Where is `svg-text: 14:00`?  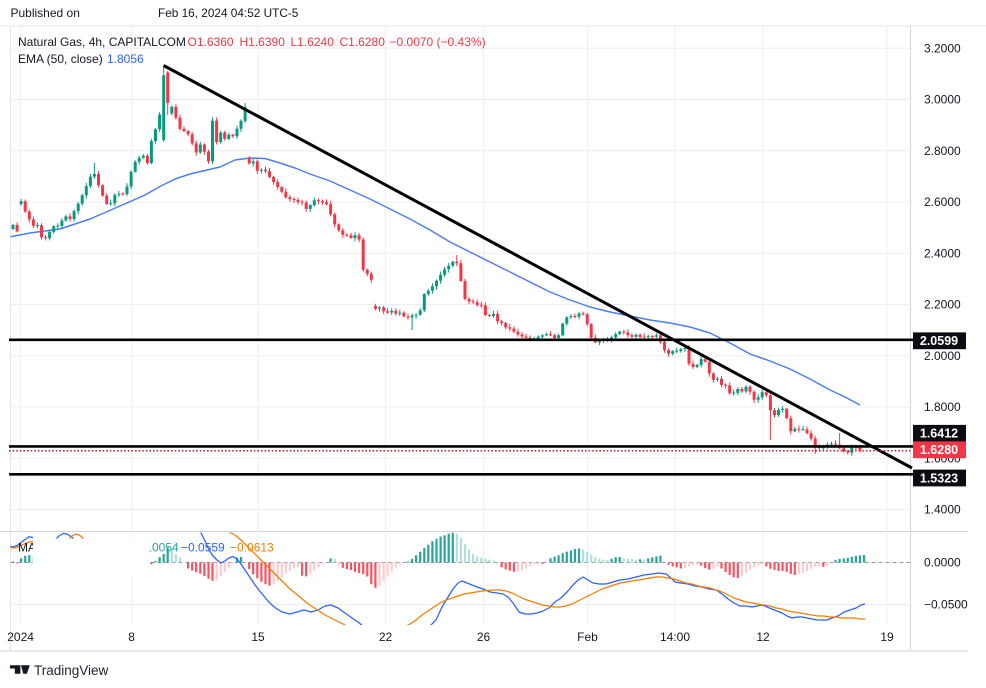 svg-text: 14:00 is located at coordinates (675, 637).